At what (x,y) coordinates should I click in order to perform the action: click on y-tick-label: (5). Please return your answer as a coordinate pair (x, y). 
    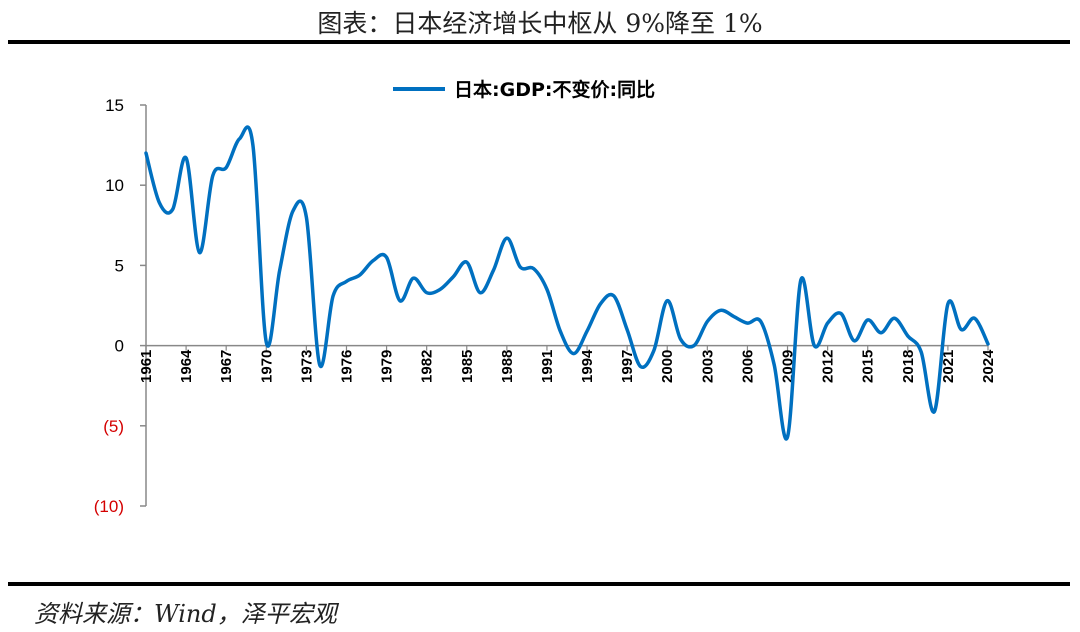
    Looking at the image, I should click on (113, 426).